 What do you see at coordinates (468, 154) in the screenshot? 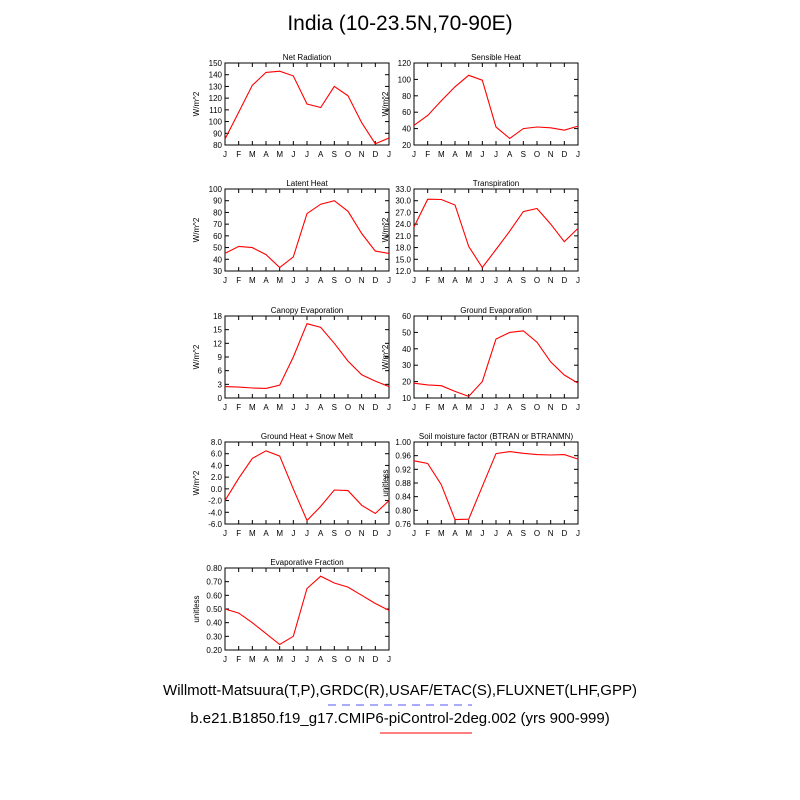
I see `panel-2-xtick-label: M` at bounding box center [468, 154].